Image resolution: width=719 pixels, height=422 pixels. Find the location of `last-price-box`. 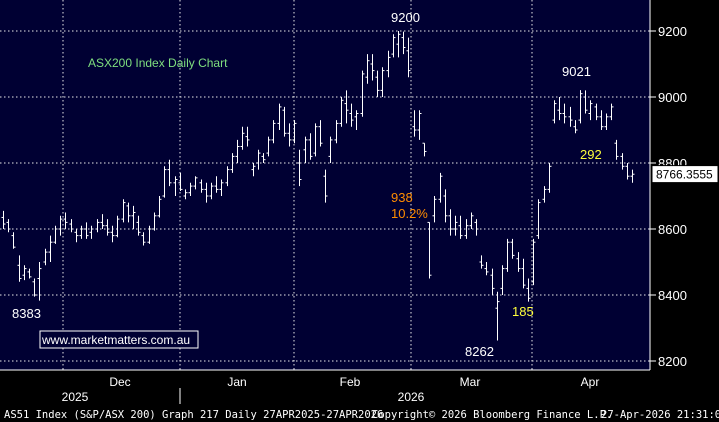

last-price-box is located at coordinates (685, 174).